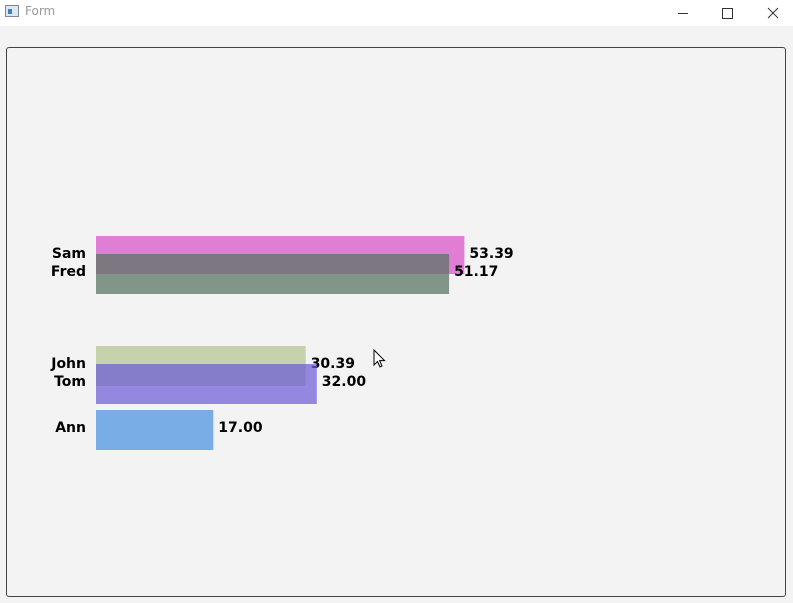 The height and width of the screenshot is (603, 793). I want to click on mouse-cursor-icon, so click(379, 358).